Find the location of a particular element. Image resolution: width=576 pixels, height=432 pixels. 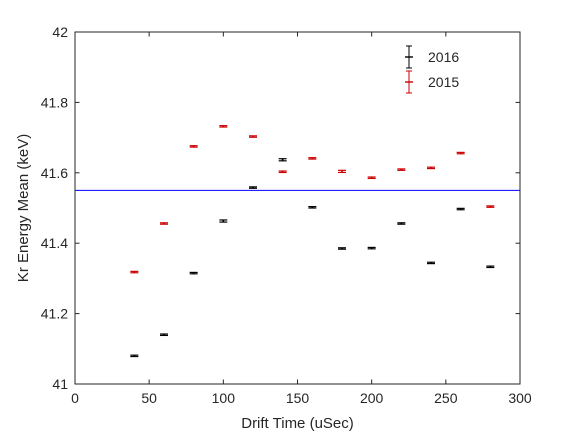

y-tick-label: 41.8 is located at coordinates (54, 102).